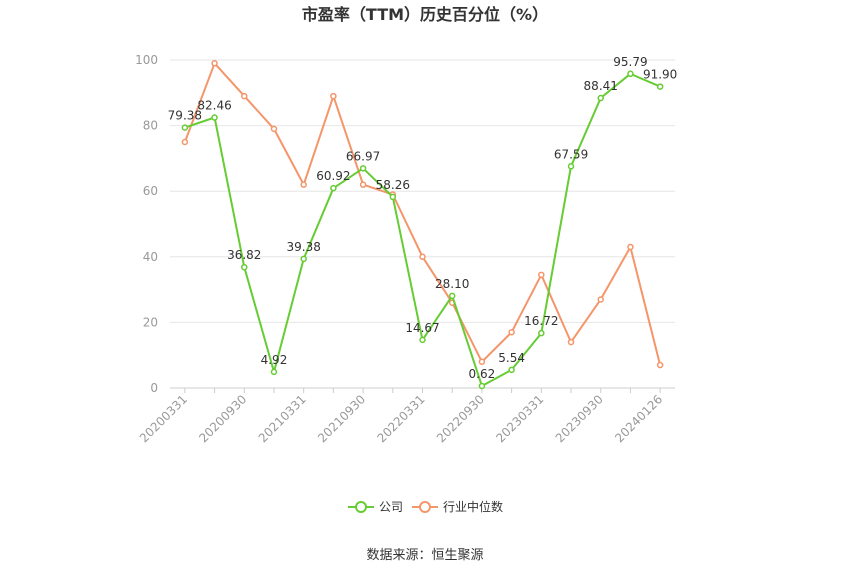 This screenshot has width=850, height=575. I want to click on legend-label: 公司, so click(391, 507).